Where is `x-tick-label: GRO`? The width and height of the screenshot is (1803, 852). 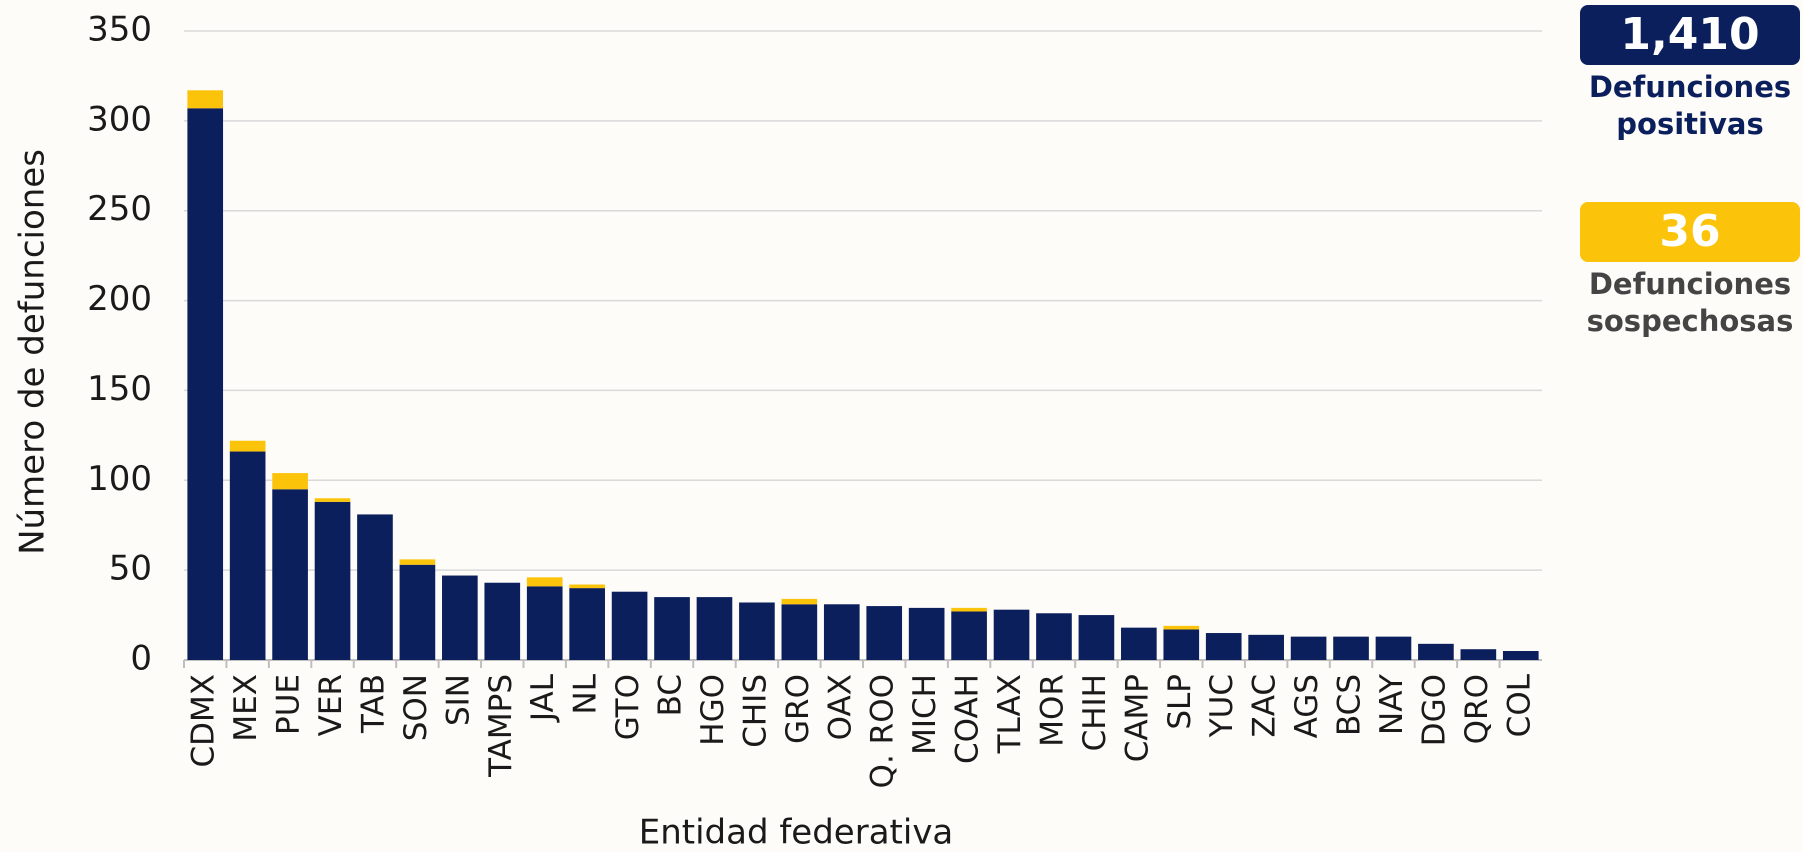 x-tick-label: GRO is located at coordinates (798, 709).